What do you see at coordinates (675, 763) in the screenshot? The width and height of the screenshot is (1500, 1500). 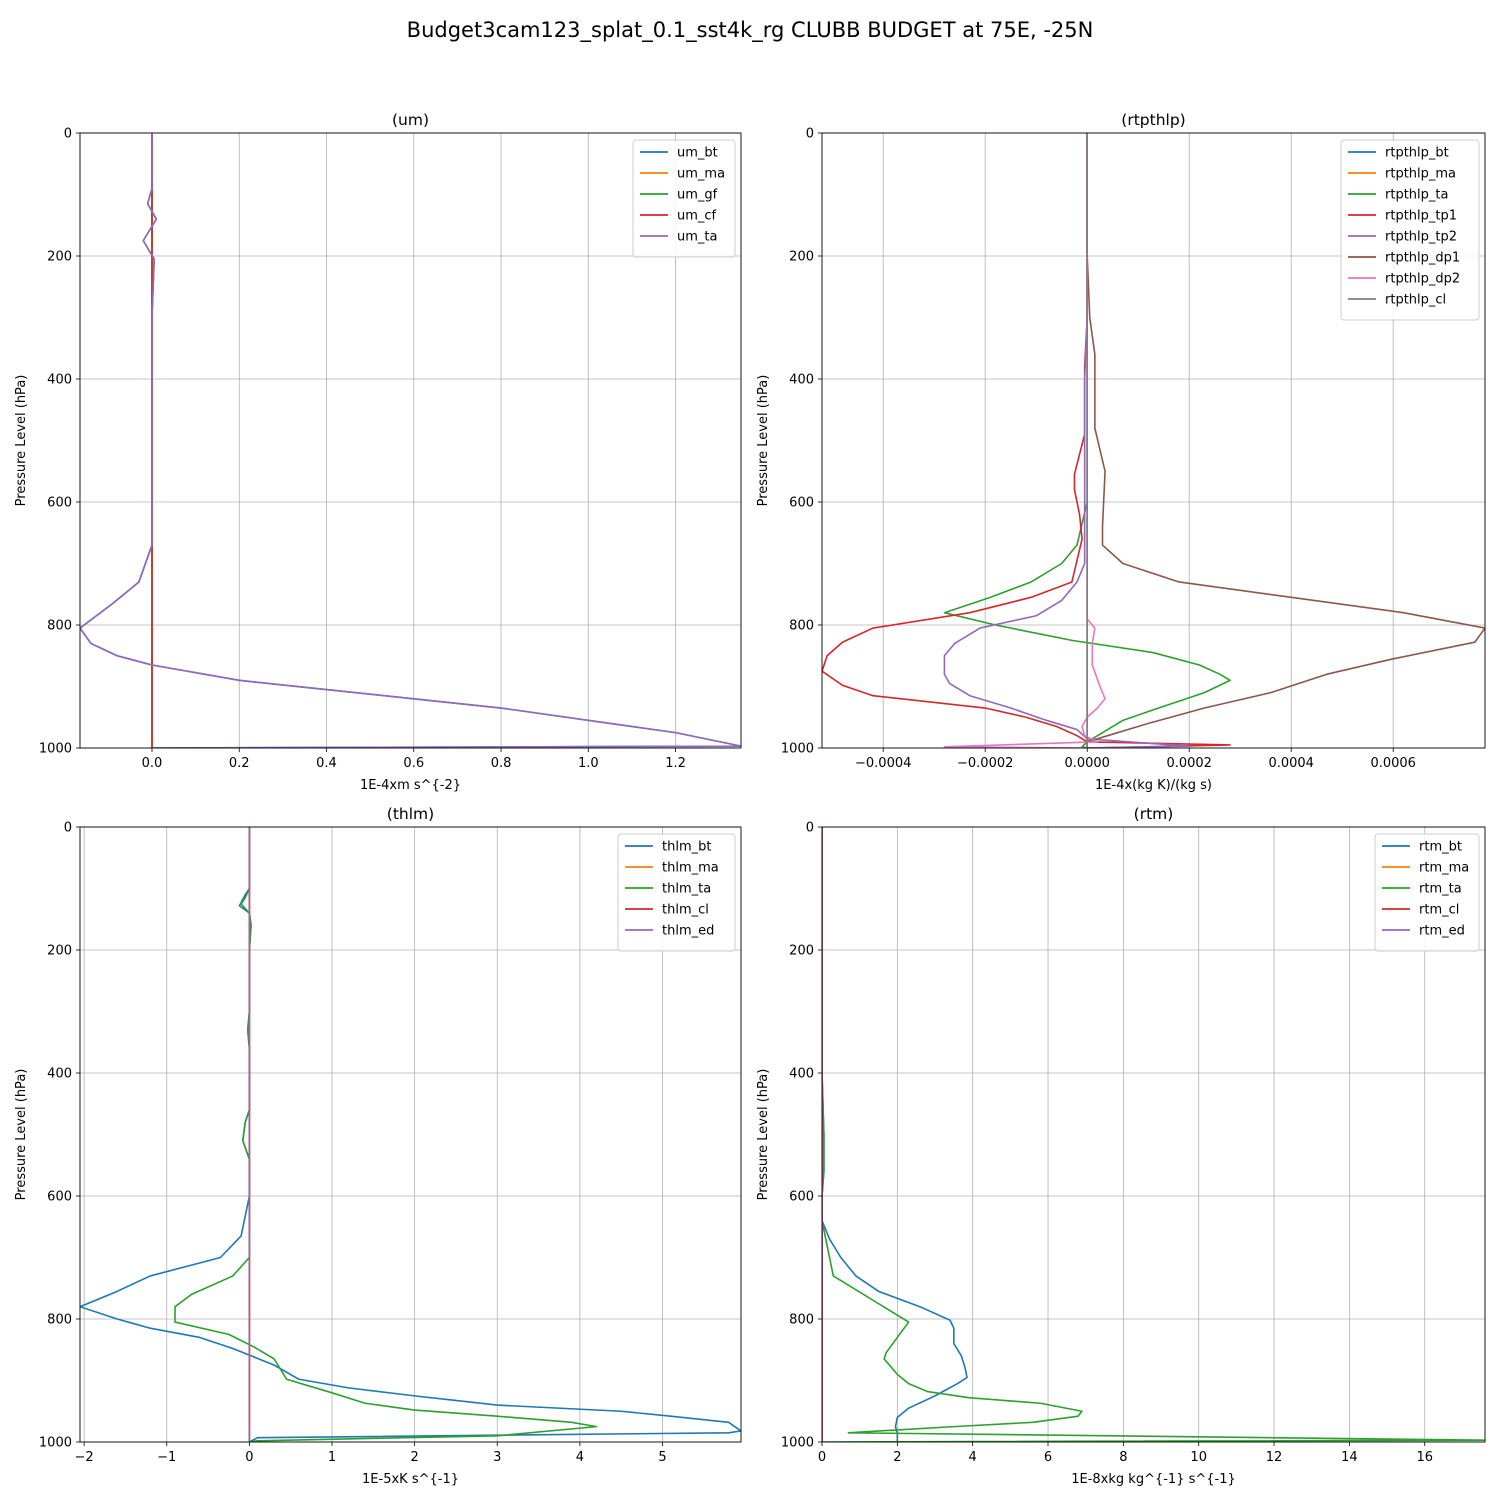 I see `x-tick-label: 1.2` at bounding box center [675, 763].